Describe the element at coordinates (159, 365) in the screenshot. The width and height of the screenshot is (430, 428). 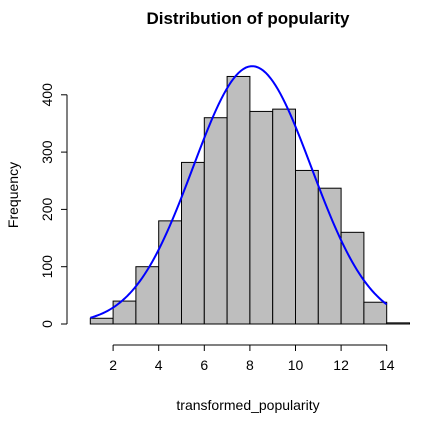
I see `x-tick-label: 4` at that location.